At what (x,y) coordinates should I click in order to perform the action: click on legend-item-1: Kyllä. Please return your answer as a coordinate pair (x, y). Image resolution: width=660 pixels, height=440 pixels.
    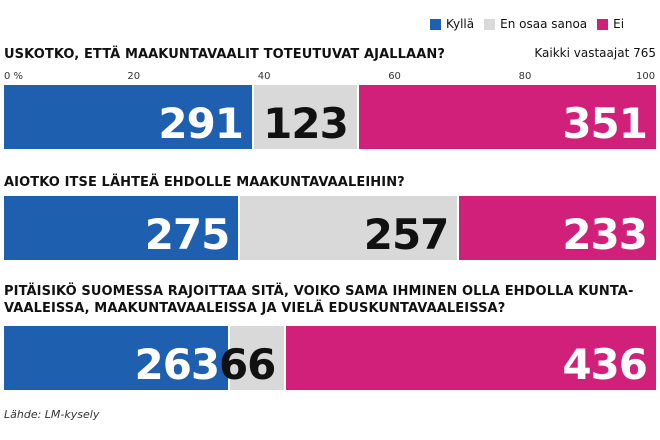
    Looking at the image, I should click on (452, 24).